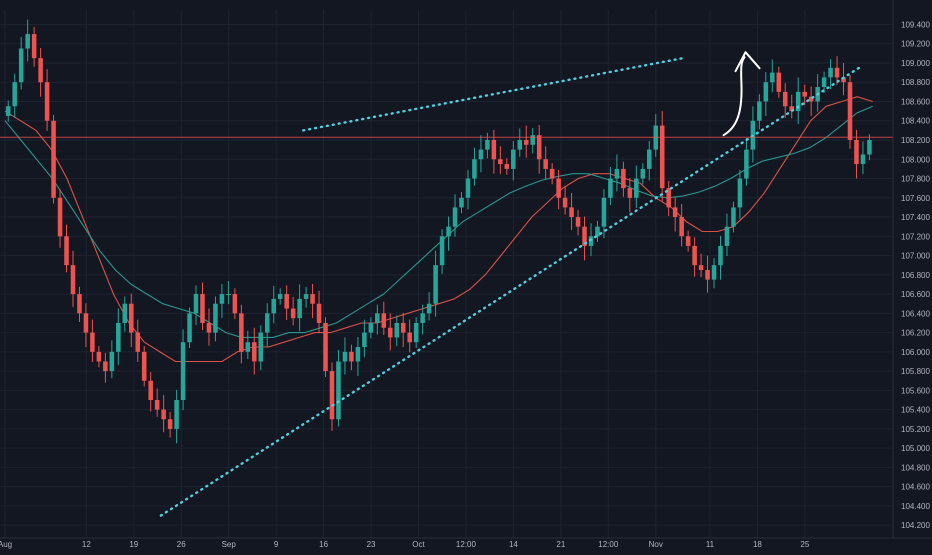 This screenshot has height=555, width=932. What do you see at coordinates (757, 544) in the screenshot?
I see `time-tick-label: 18` at bounding box center [757, 544].